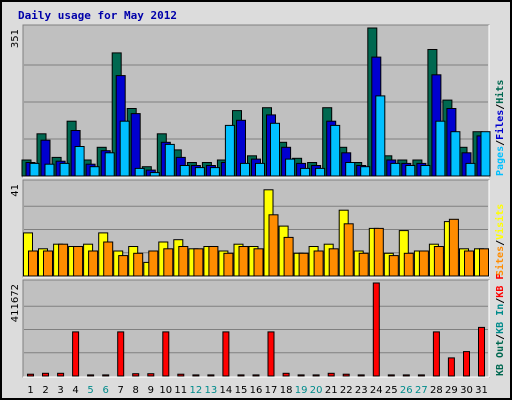  Describe the element at coordinates (106, 390) in the screenshot. I see `x-tick-label-day-6: 6` at that location.